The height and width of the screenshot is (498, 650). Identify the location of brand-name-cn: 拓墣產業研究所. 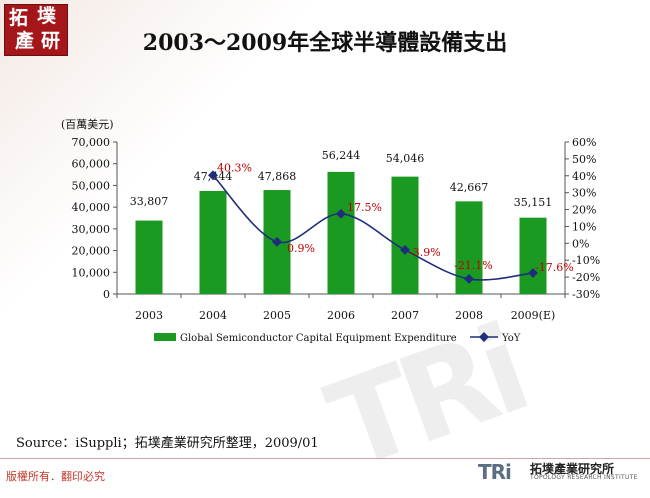
(572, 469).